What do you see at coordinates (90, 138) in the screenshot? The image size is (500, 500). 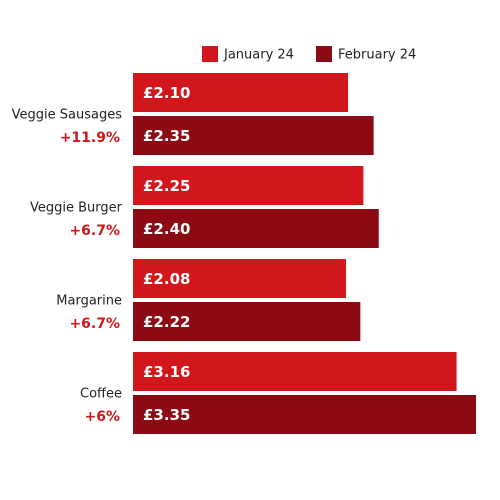 I see `change-label: +11.9%` at bounding box center [90, 138].